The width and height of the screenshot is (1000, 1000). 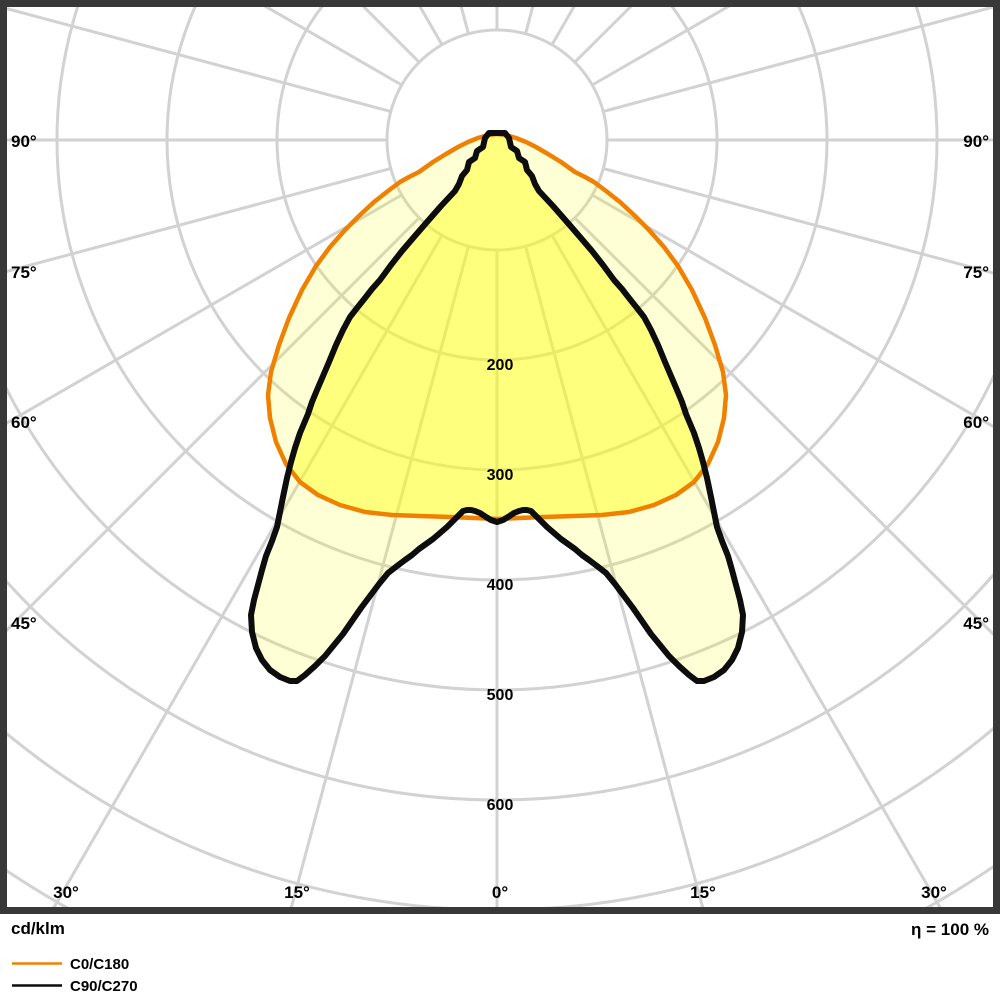 What do you see at coordinates (75, 975) in the screenshot?
I see `legend: C0/C180 C90/C270` at bounding box center [75, 975].